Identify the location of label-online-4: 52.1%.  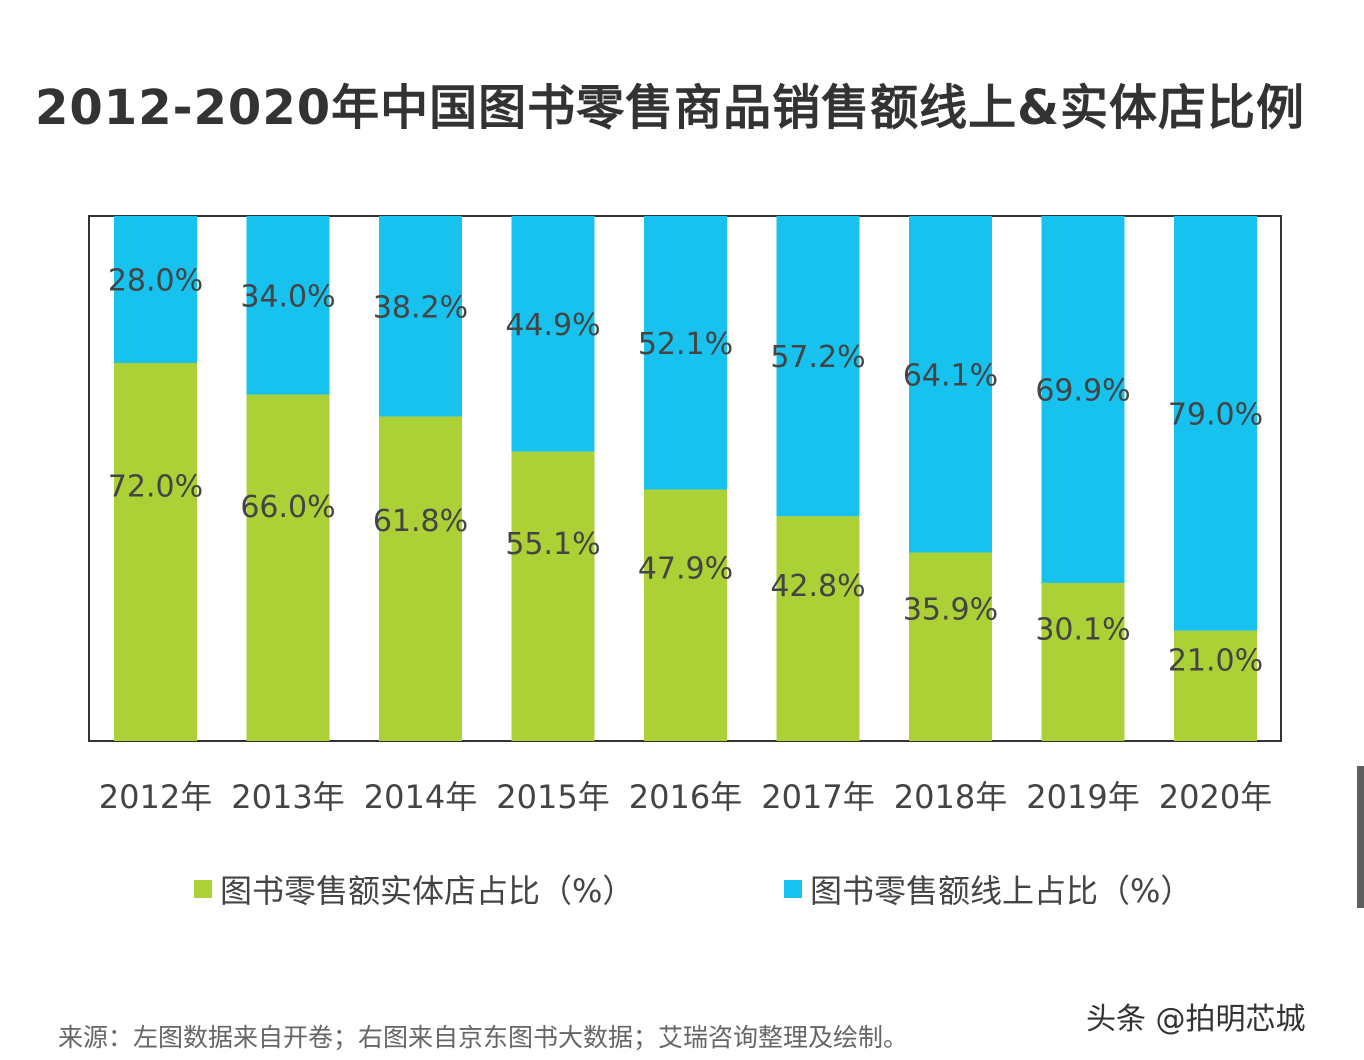
(685, 344).